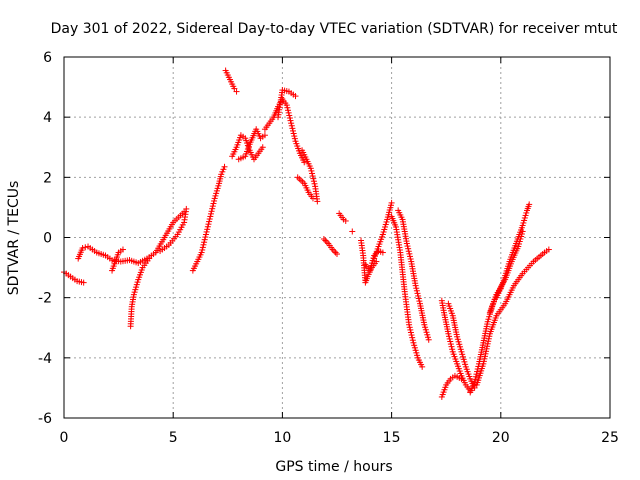 The height and width of the screenshot is (480, 640). What do you see at coordinates (64, 438) in the screenshot?
I see `x-tick-label: 0` at bounding box center [64, 438].